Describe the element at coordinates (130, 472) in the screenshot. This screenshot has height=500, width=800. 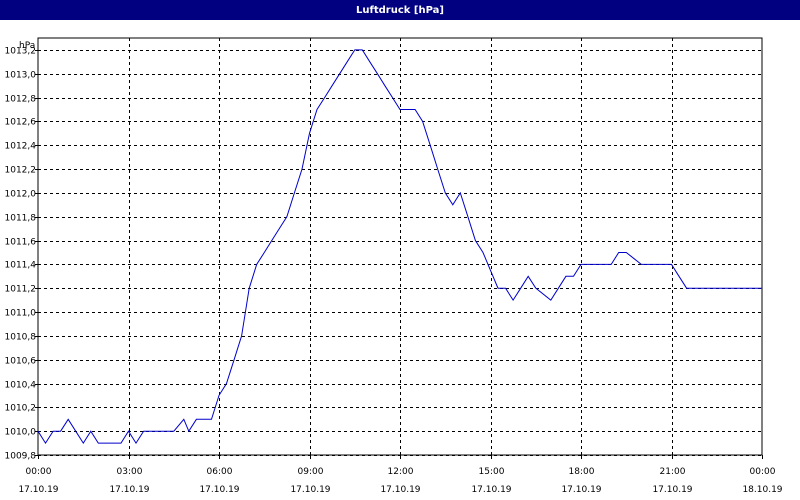
I see `x-tick-time-label: 03:00` at that location.